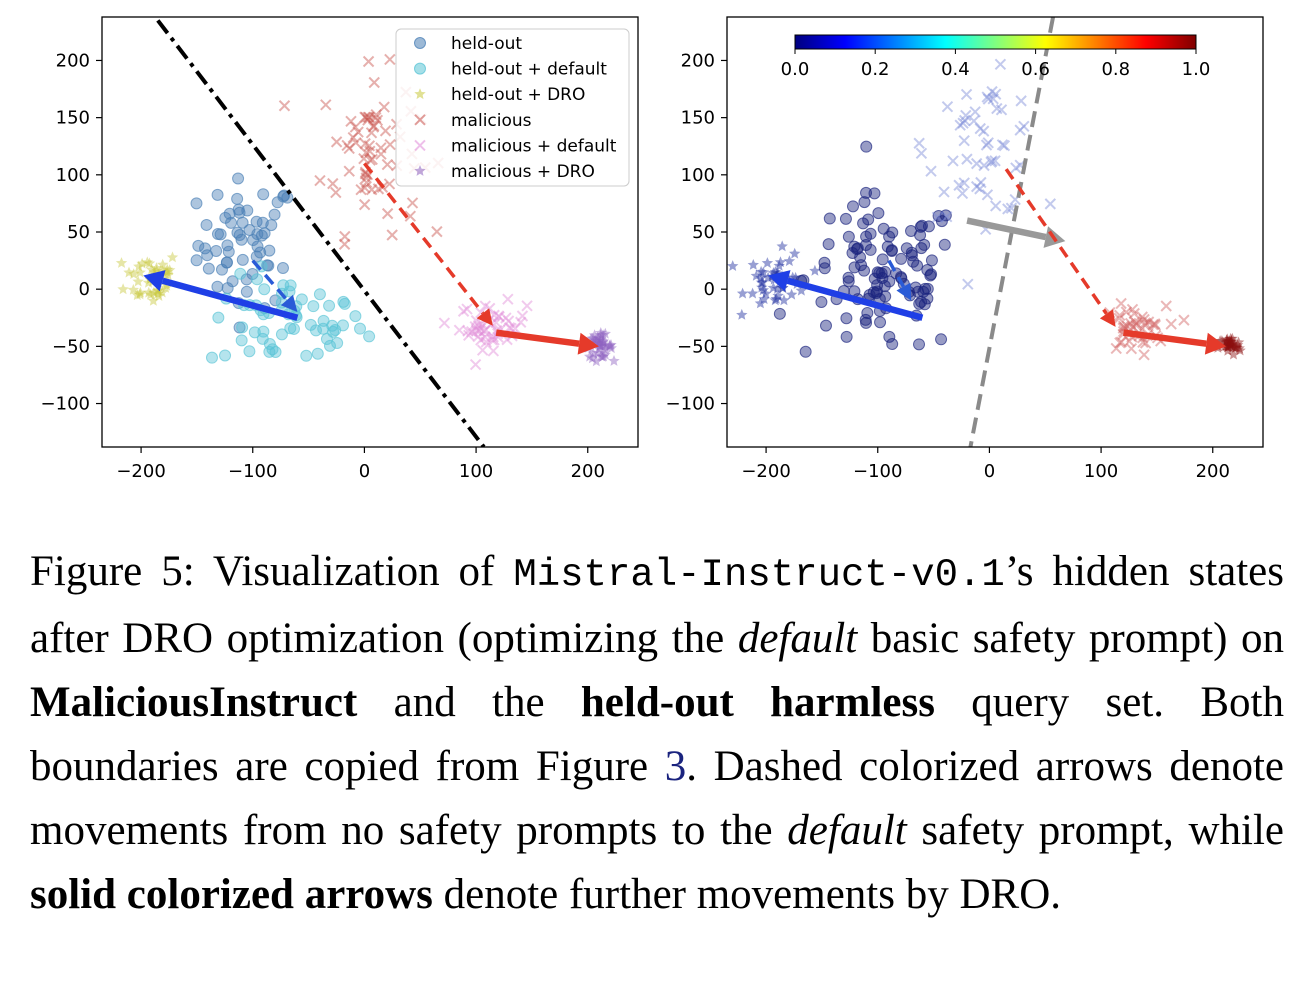 This screenshot has height=1002, width=1304. Describe the element at coordinates (510, 70) in the screenshot. I see `legend-item: held-out + default` at that location.